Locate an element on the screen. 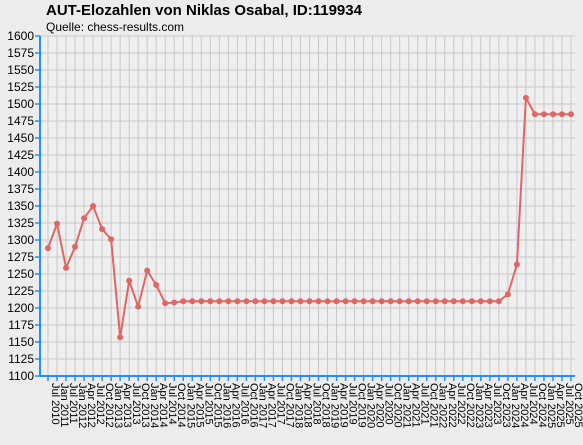 This screenshot has height=445, width=583. x-tick-label: Oct 2013 is located at coordinates (145, 405).